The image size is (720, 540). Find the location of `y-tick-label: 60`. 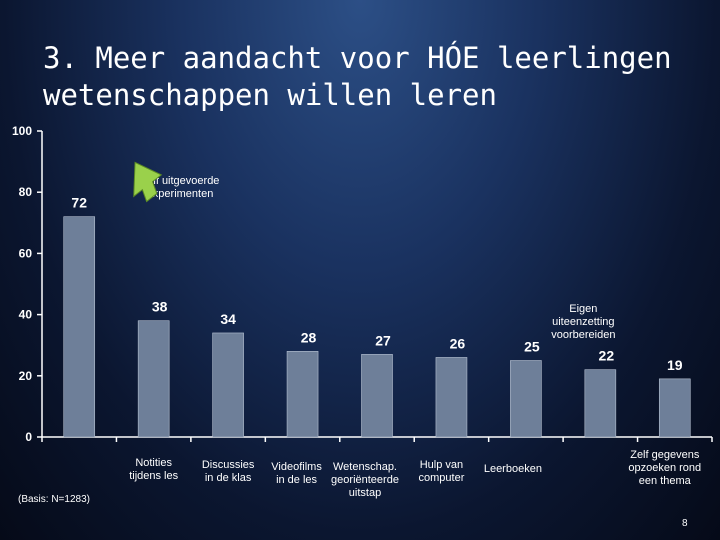

y-tick-label: 60 is located at coordinates (26, 253).